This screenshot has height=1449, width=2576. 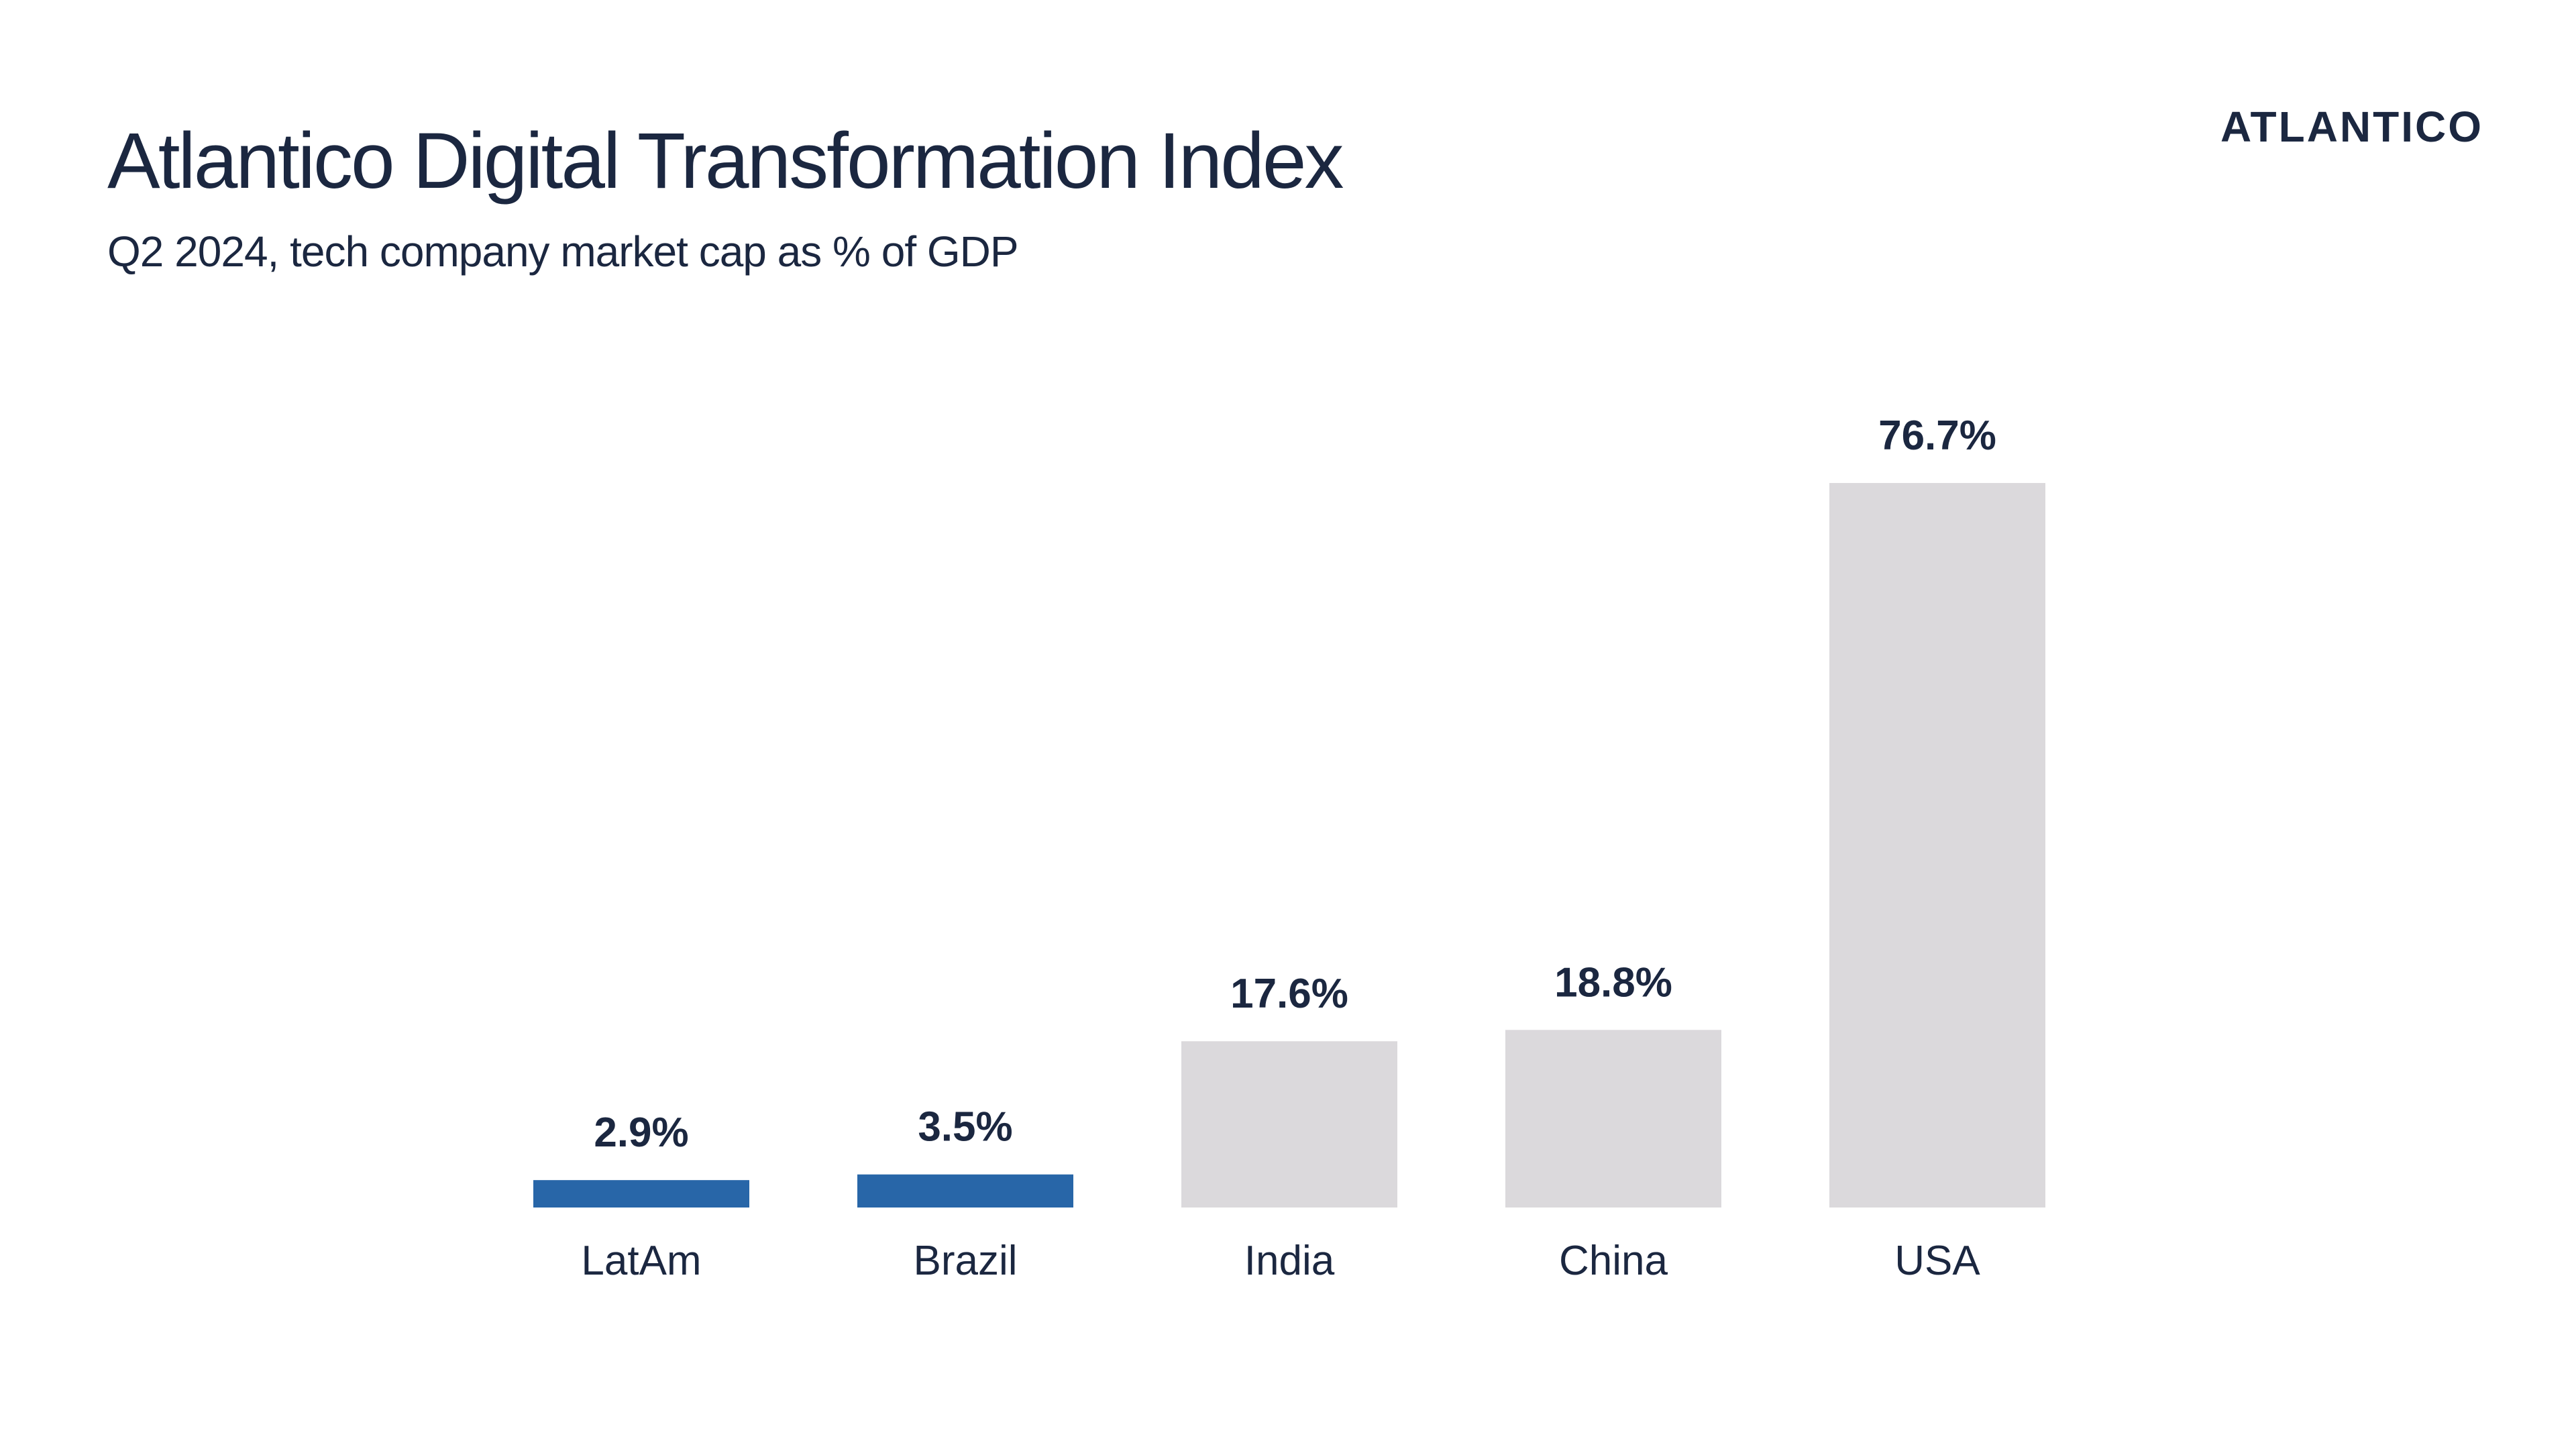 I want to click on category-label-latam: LatAm, so click(x=641, y=1261).